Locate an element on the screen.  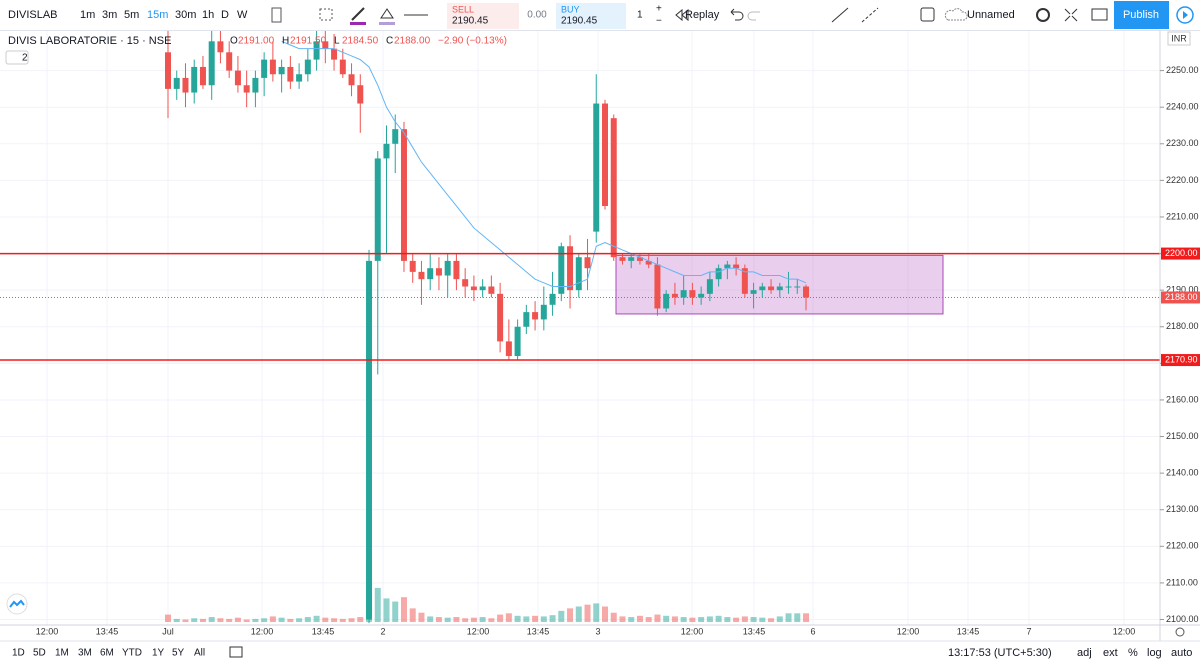
hline-label-bg is located at coordinates (1180, 253).